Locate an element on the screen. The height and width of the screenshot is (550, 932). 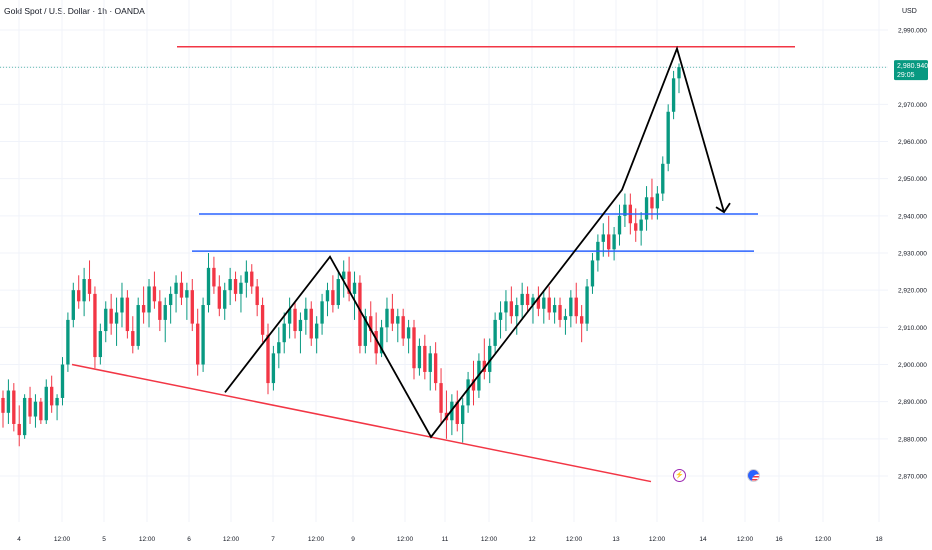
y-tick-label: 2,880.000 is located at coordinates (912, 439).